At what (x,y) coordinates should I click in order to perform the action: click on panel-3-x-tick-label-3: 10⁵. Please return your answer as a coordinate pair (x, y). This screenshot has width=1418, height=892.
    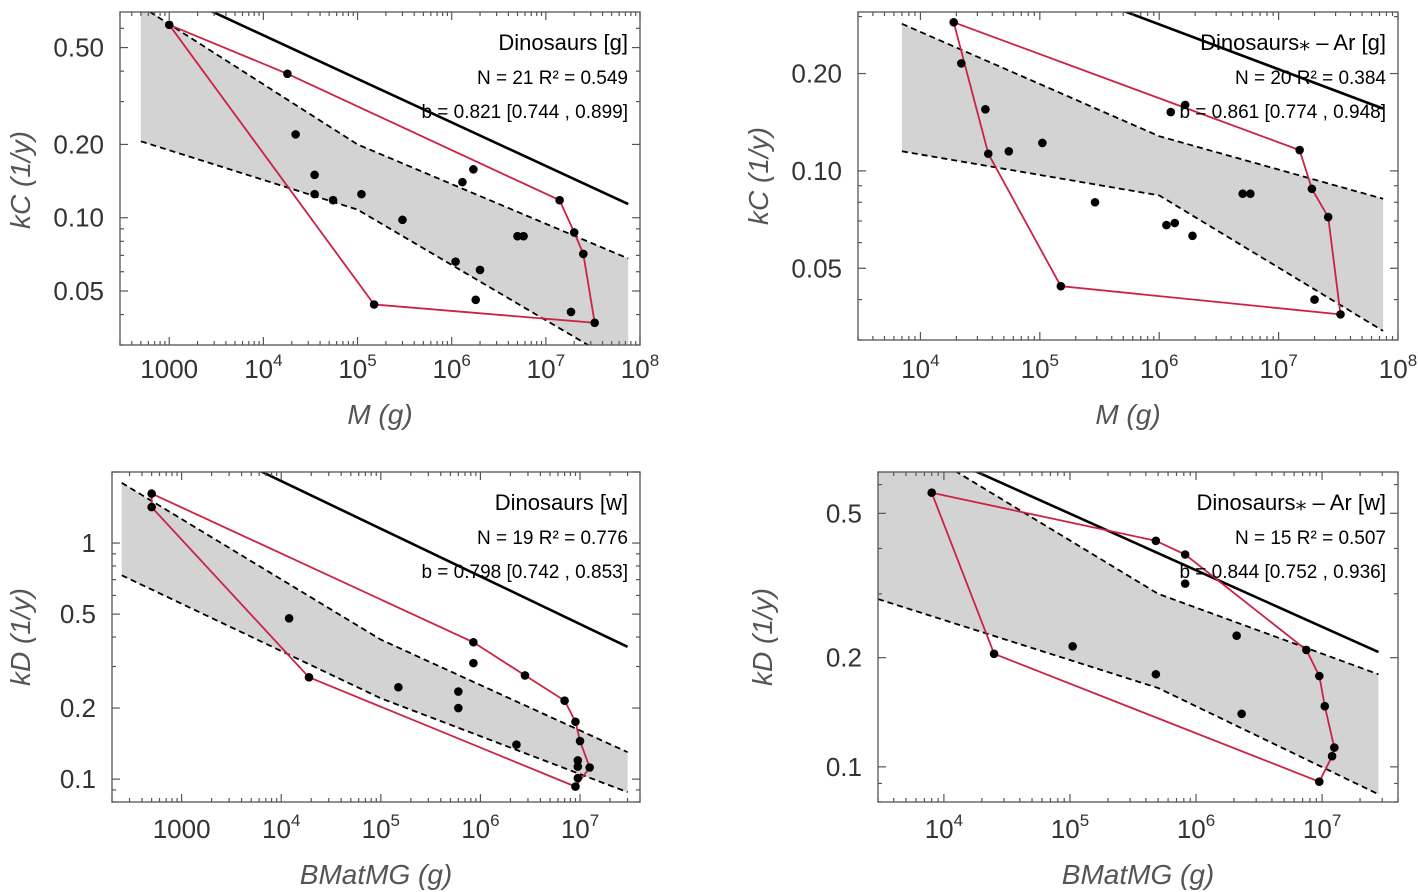
    Looking at the image, I should click on (381, 827).